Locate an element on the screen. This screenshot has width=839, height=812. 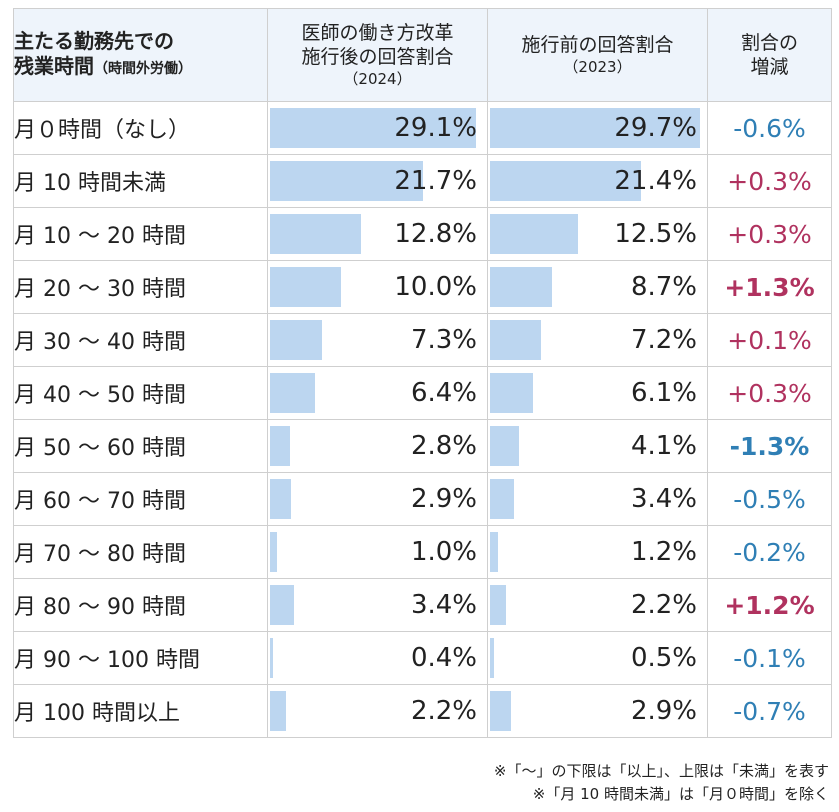
header-col2-line2: 施行後の回答割合 is located at coordinates (377, 57).